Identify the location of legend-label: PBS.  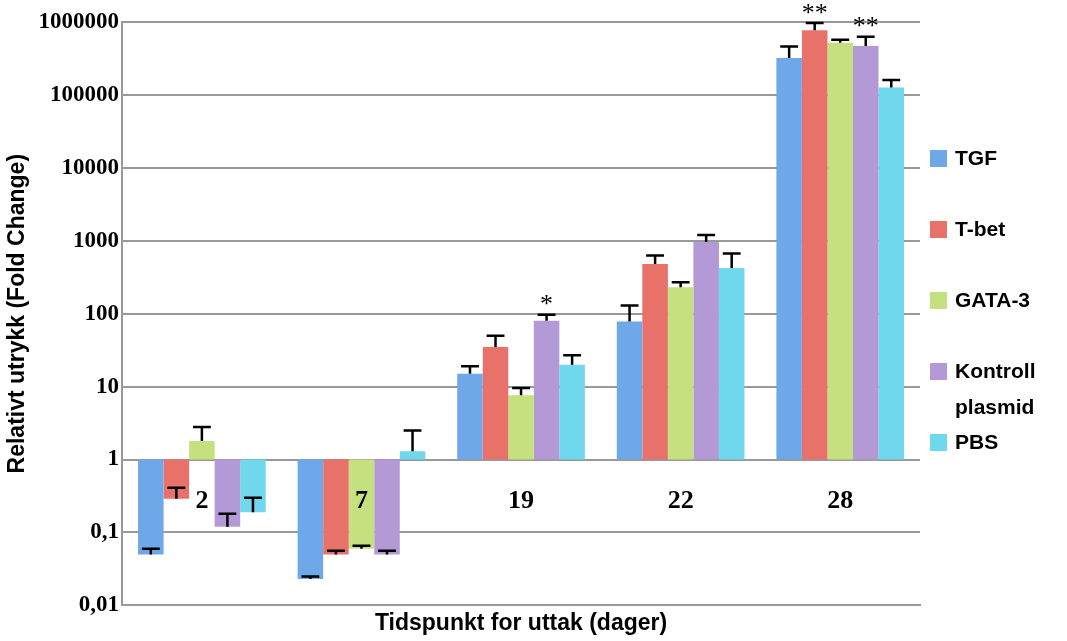
(977, 442).